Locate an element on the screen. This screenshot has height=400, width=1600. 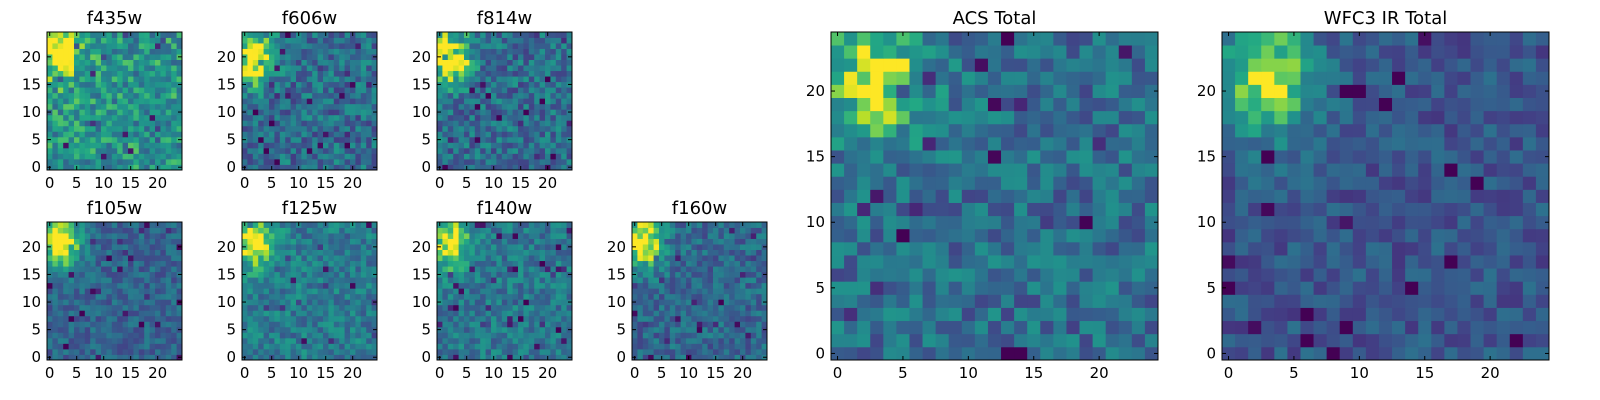
y-tick-label: 5 is located at coordinates (36, 330).